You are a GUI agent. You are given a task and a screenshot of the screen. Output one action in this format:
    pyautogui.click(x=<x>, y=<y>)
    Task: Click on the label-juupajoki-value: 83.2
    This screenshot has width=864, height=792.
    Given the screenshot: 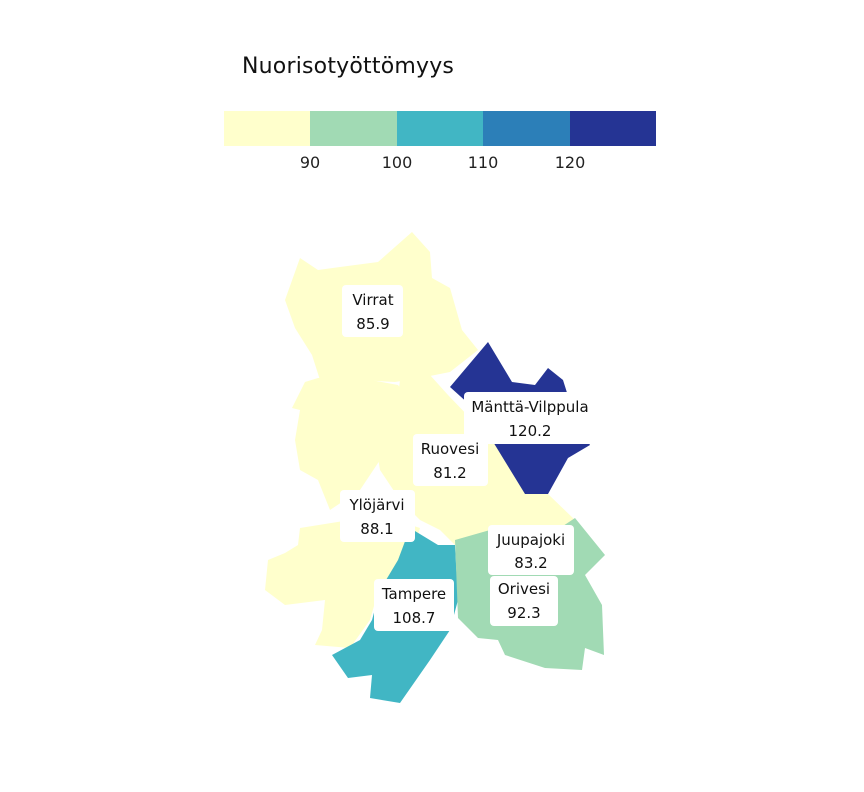 What is the action you would take?
    pyautogui.click(x=530, y=563)
    